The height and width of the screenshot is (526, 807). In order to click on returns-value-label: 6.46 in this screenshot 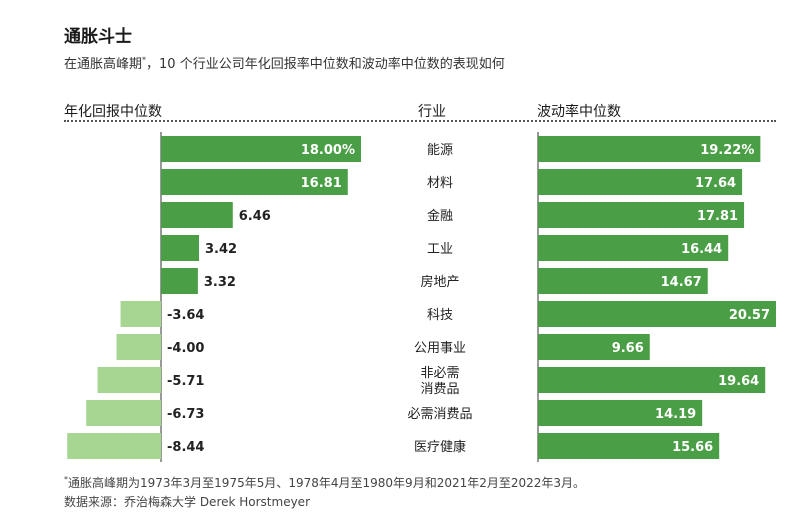, I will do `click(255, 216)`.